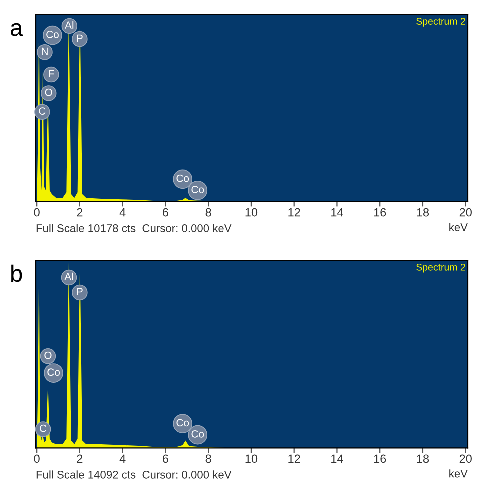  What do you see at coordinates (45, 52) in the screenshot?
I see `annotation: N` at bounding box center [45, 52].